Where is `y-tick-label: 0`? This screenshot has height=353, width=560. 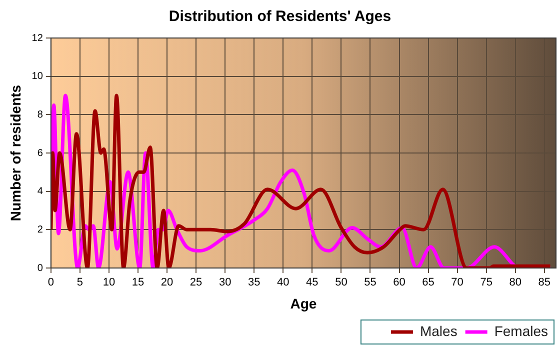 y-tick-label: 0 is located at coordinates (40, 268).